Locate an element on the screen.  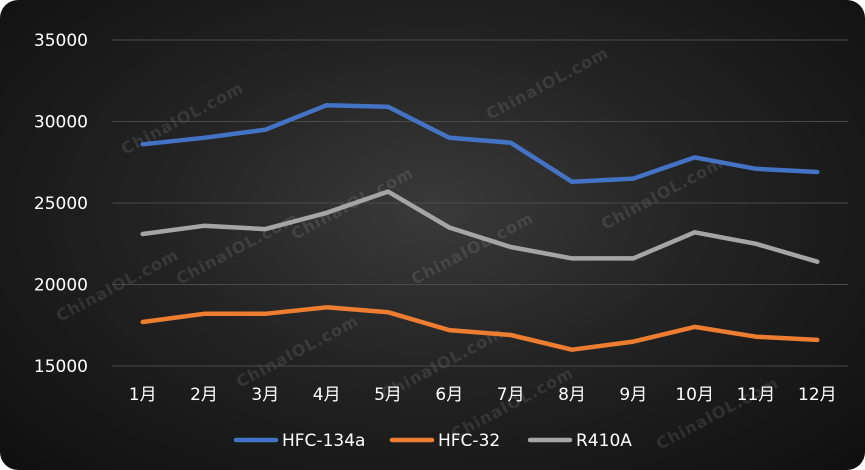
x-tick-label: 4月 is located at coordinates (327, 395).